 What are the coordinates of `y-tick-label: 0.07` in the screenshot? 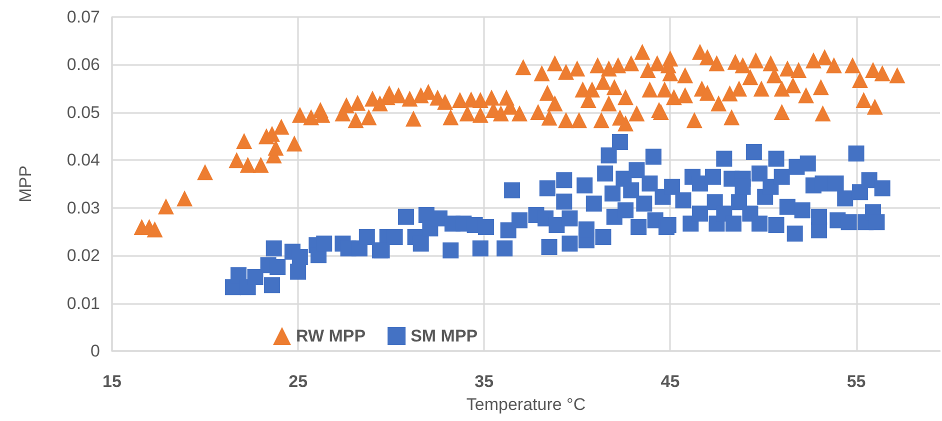 It's located at (83, 17).